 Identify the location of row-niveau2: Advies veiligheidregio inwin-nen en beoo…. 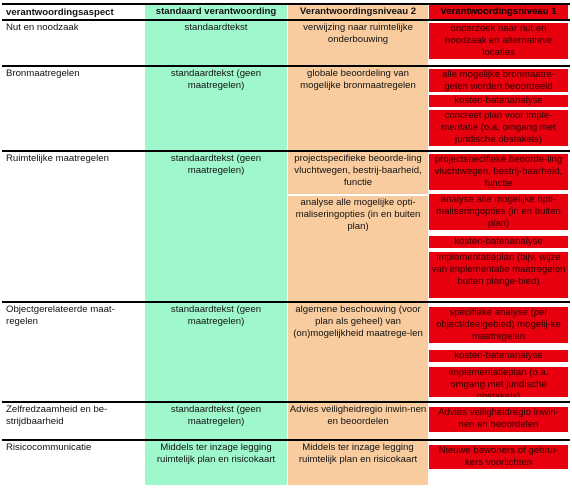
(358, 421).